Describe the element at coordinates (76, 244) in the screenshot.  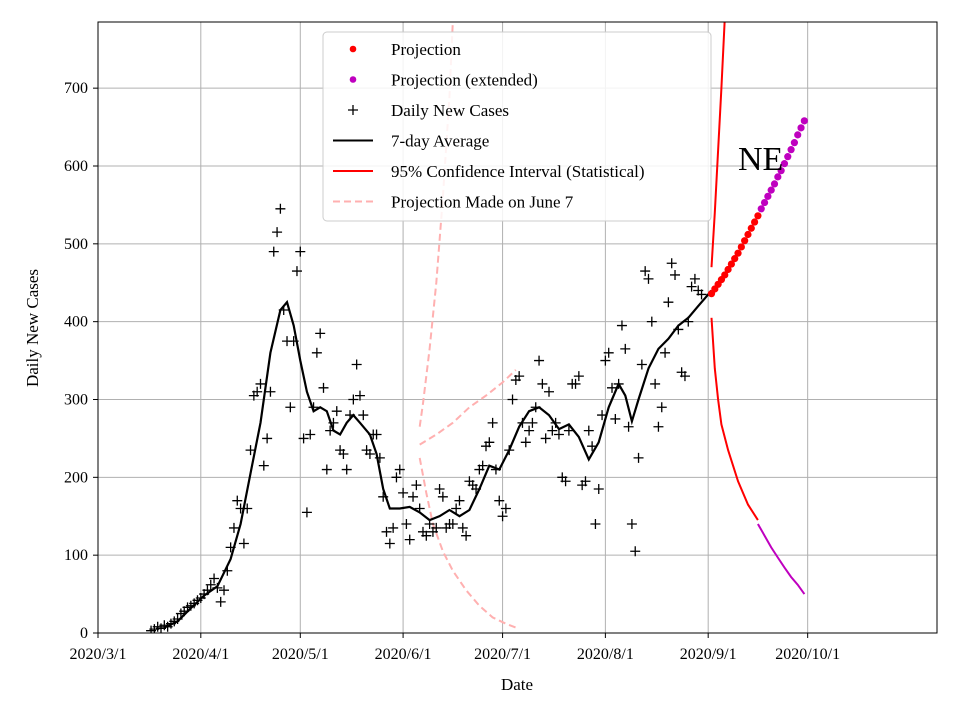
I see `y-tick-label: 500` at that location.